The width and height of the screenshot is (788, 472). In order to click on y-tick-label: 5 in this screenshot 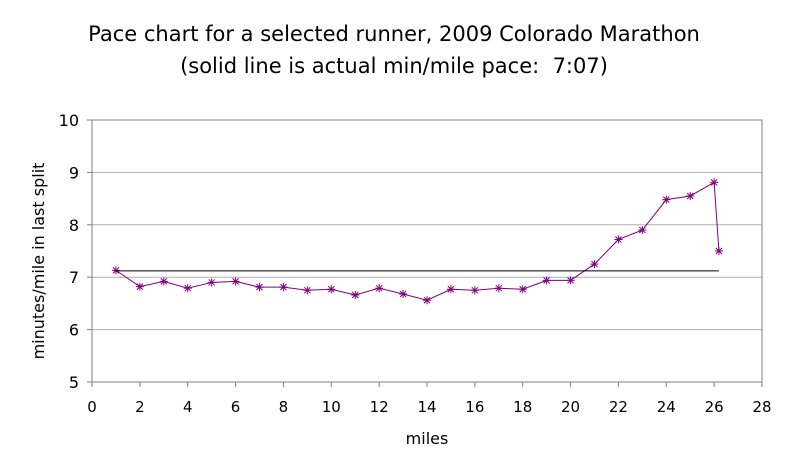, I will do `click(74, 382)`.